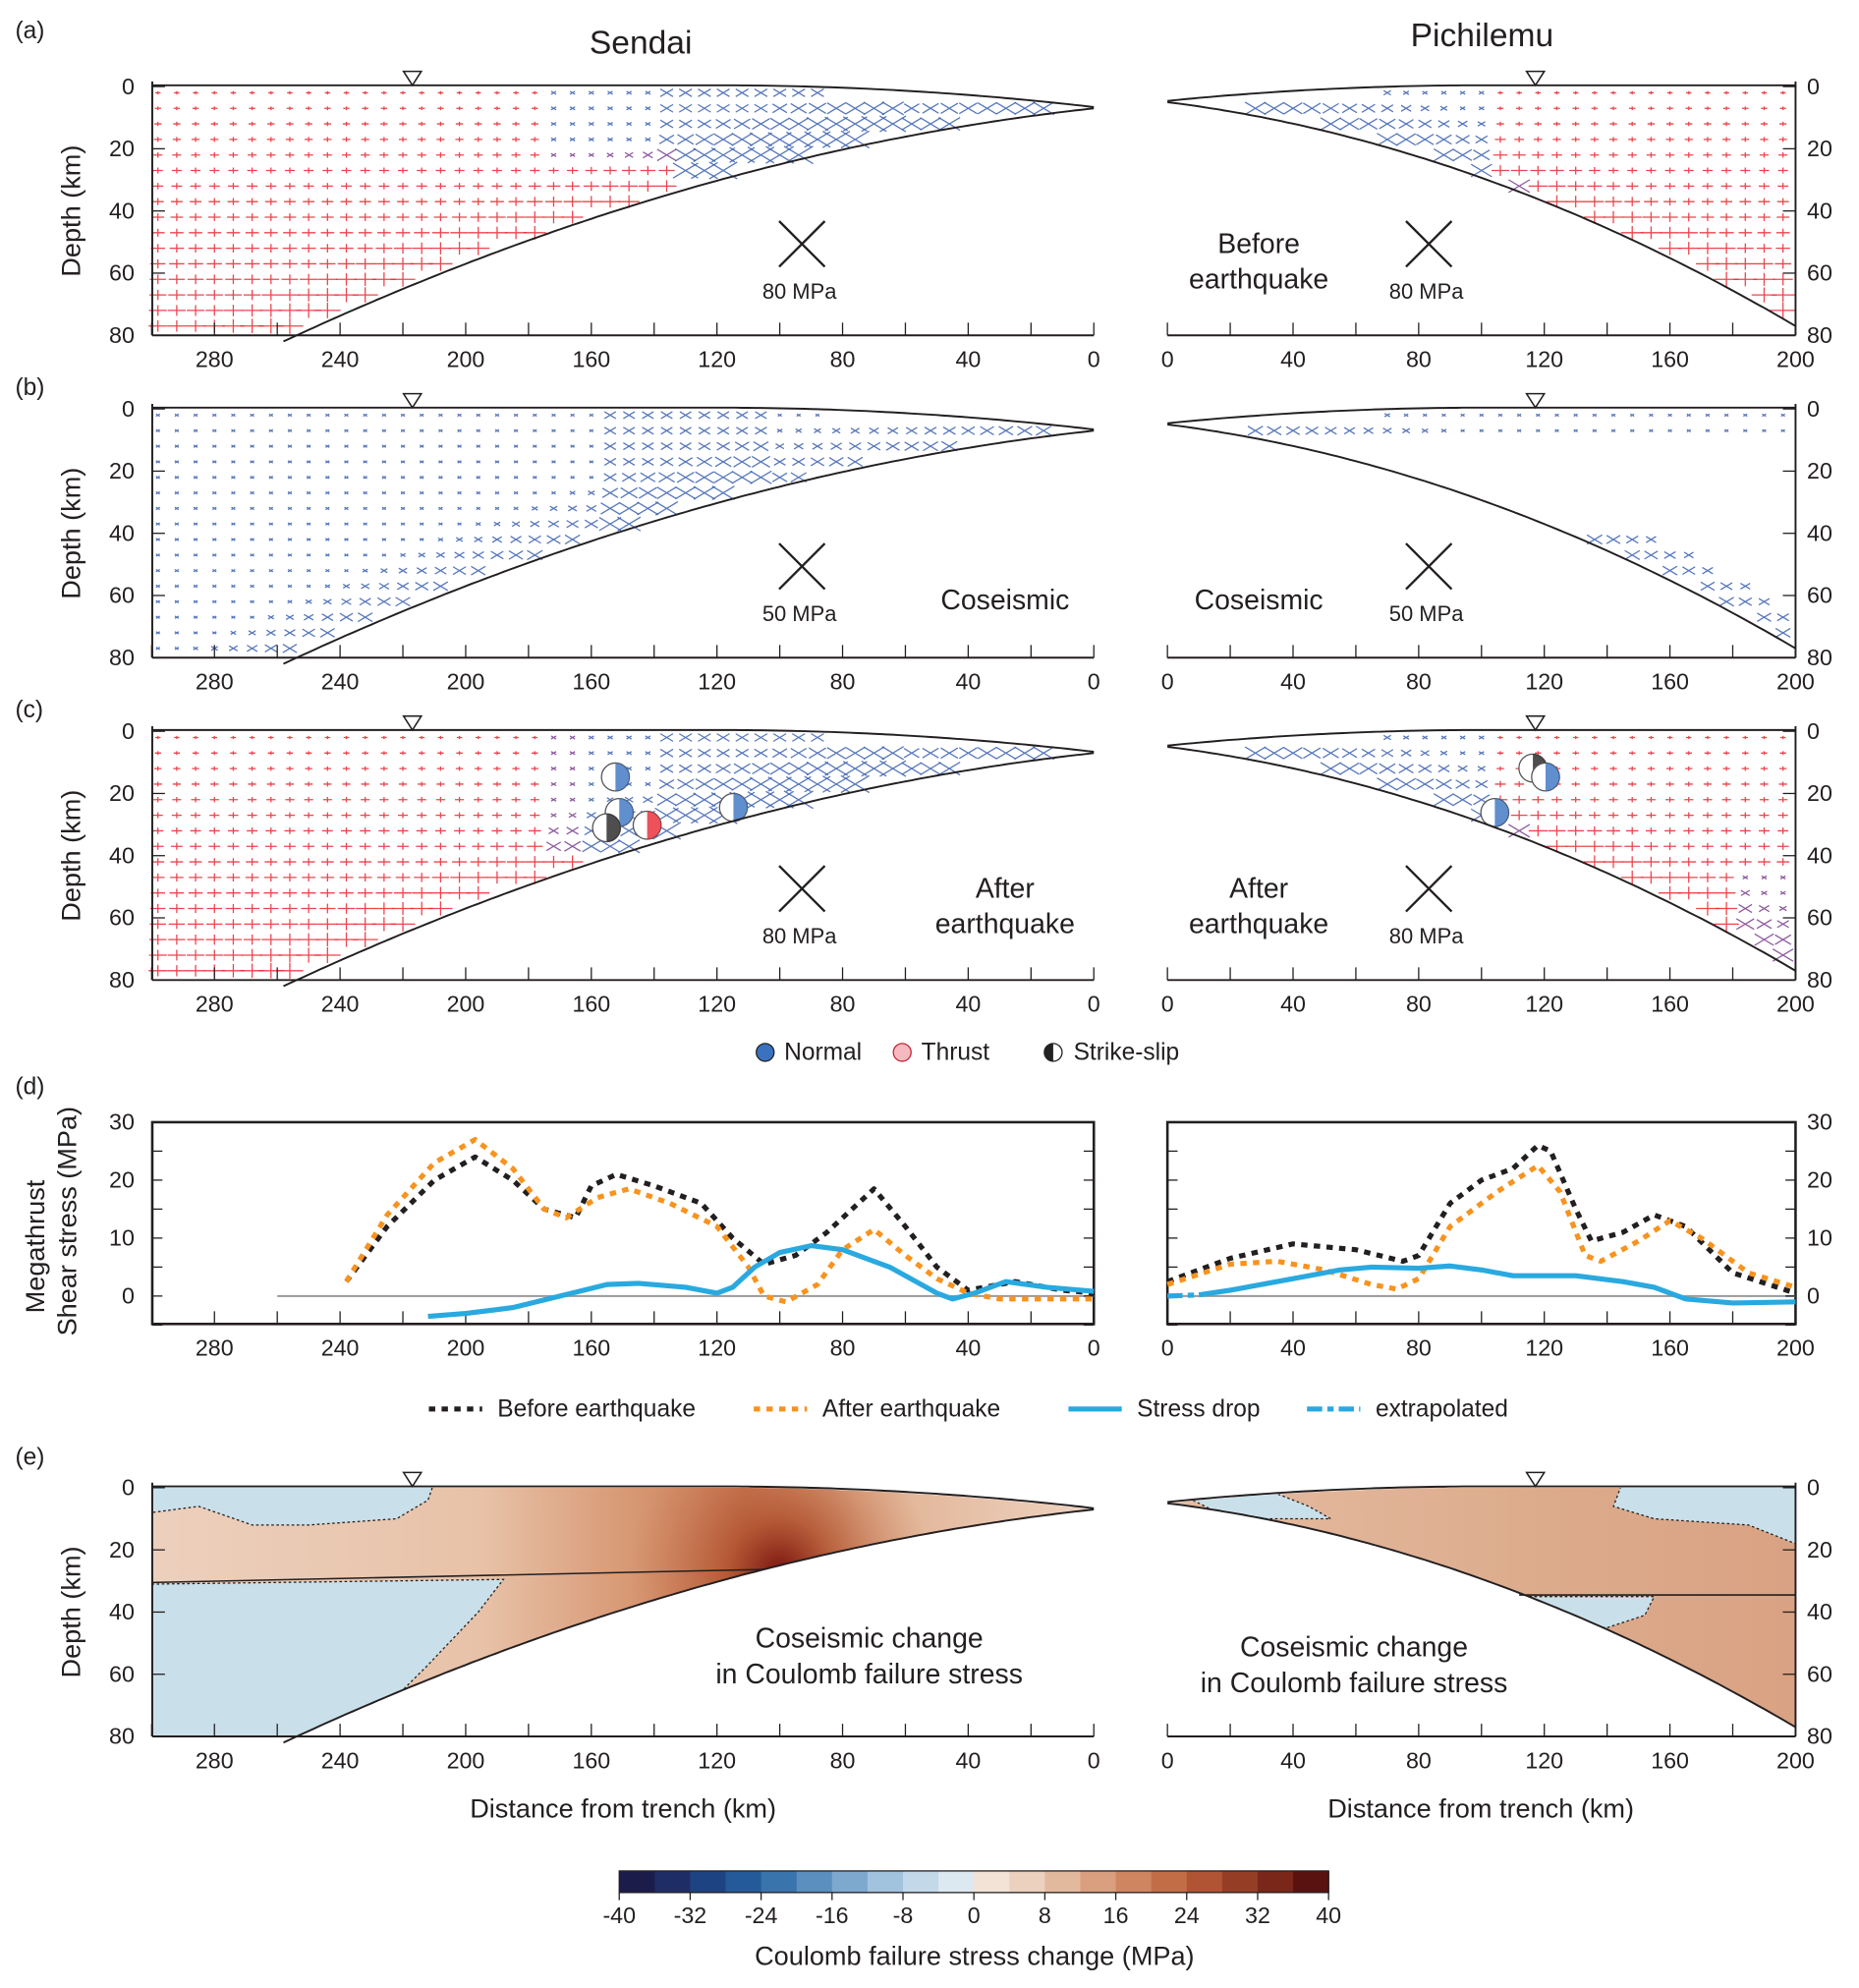  Describe the element at coordinates (128, 1488) in the screenshot. I see `depth-tick-label: 0` at that location.